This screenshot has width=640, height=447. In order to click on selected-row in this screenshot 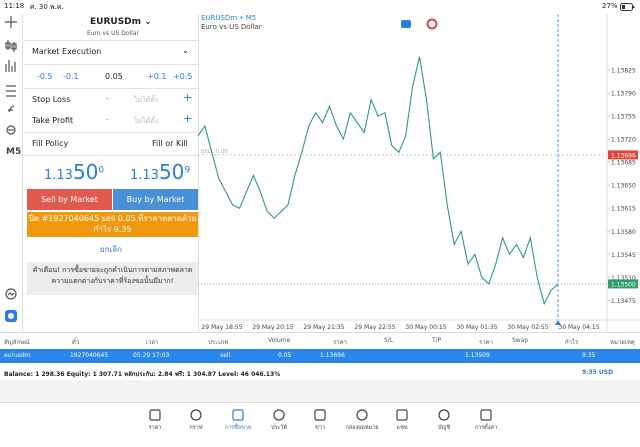, I will do `click(320, 356)`.